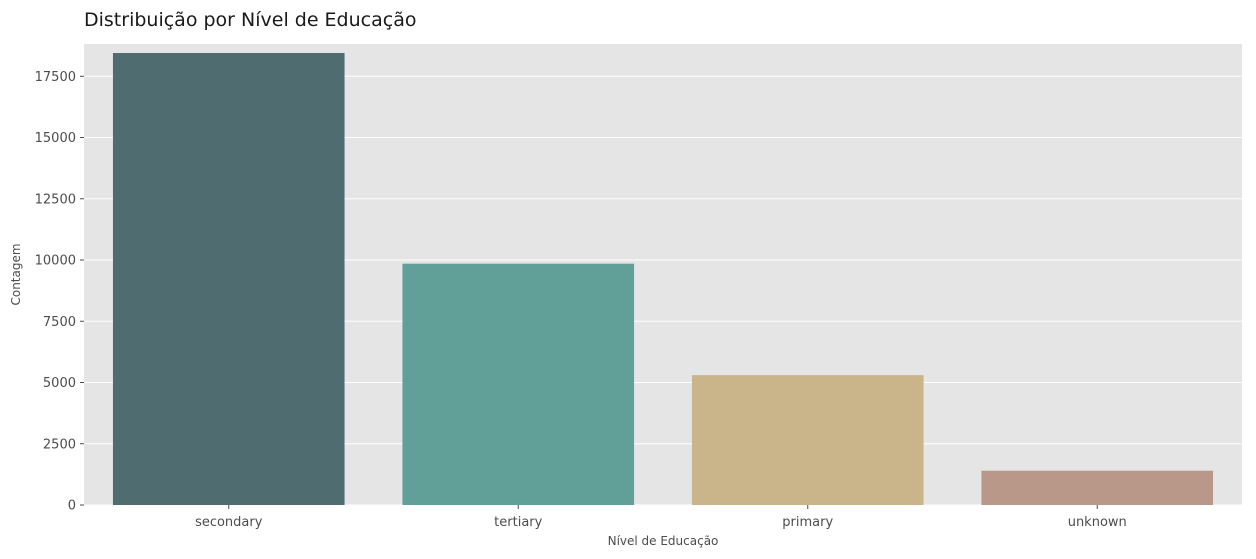 The image size is (1256, 559). Describe the element at coordinates (1097, 522) in the screenshot. I see `x-tick-label: unknown` at that location.